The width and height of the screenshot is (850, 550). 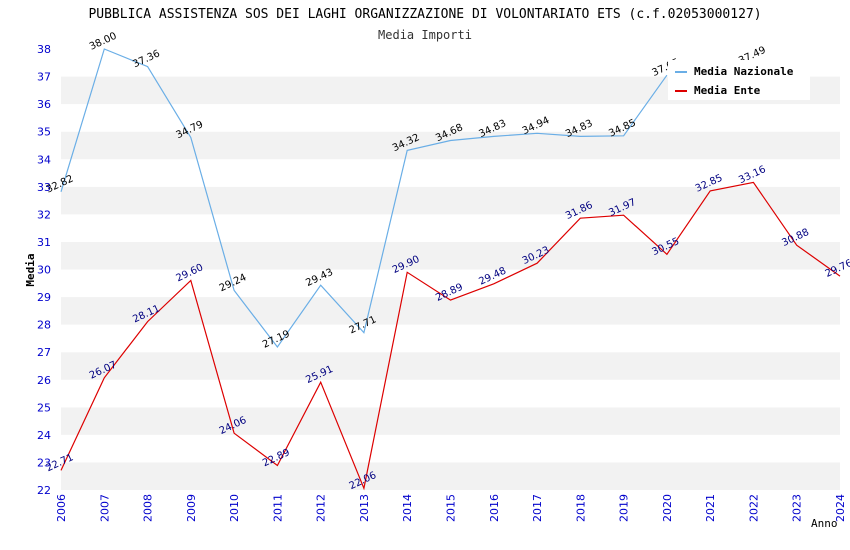 I want to click on y-tick-label: 37, so click(x=44, y=77).